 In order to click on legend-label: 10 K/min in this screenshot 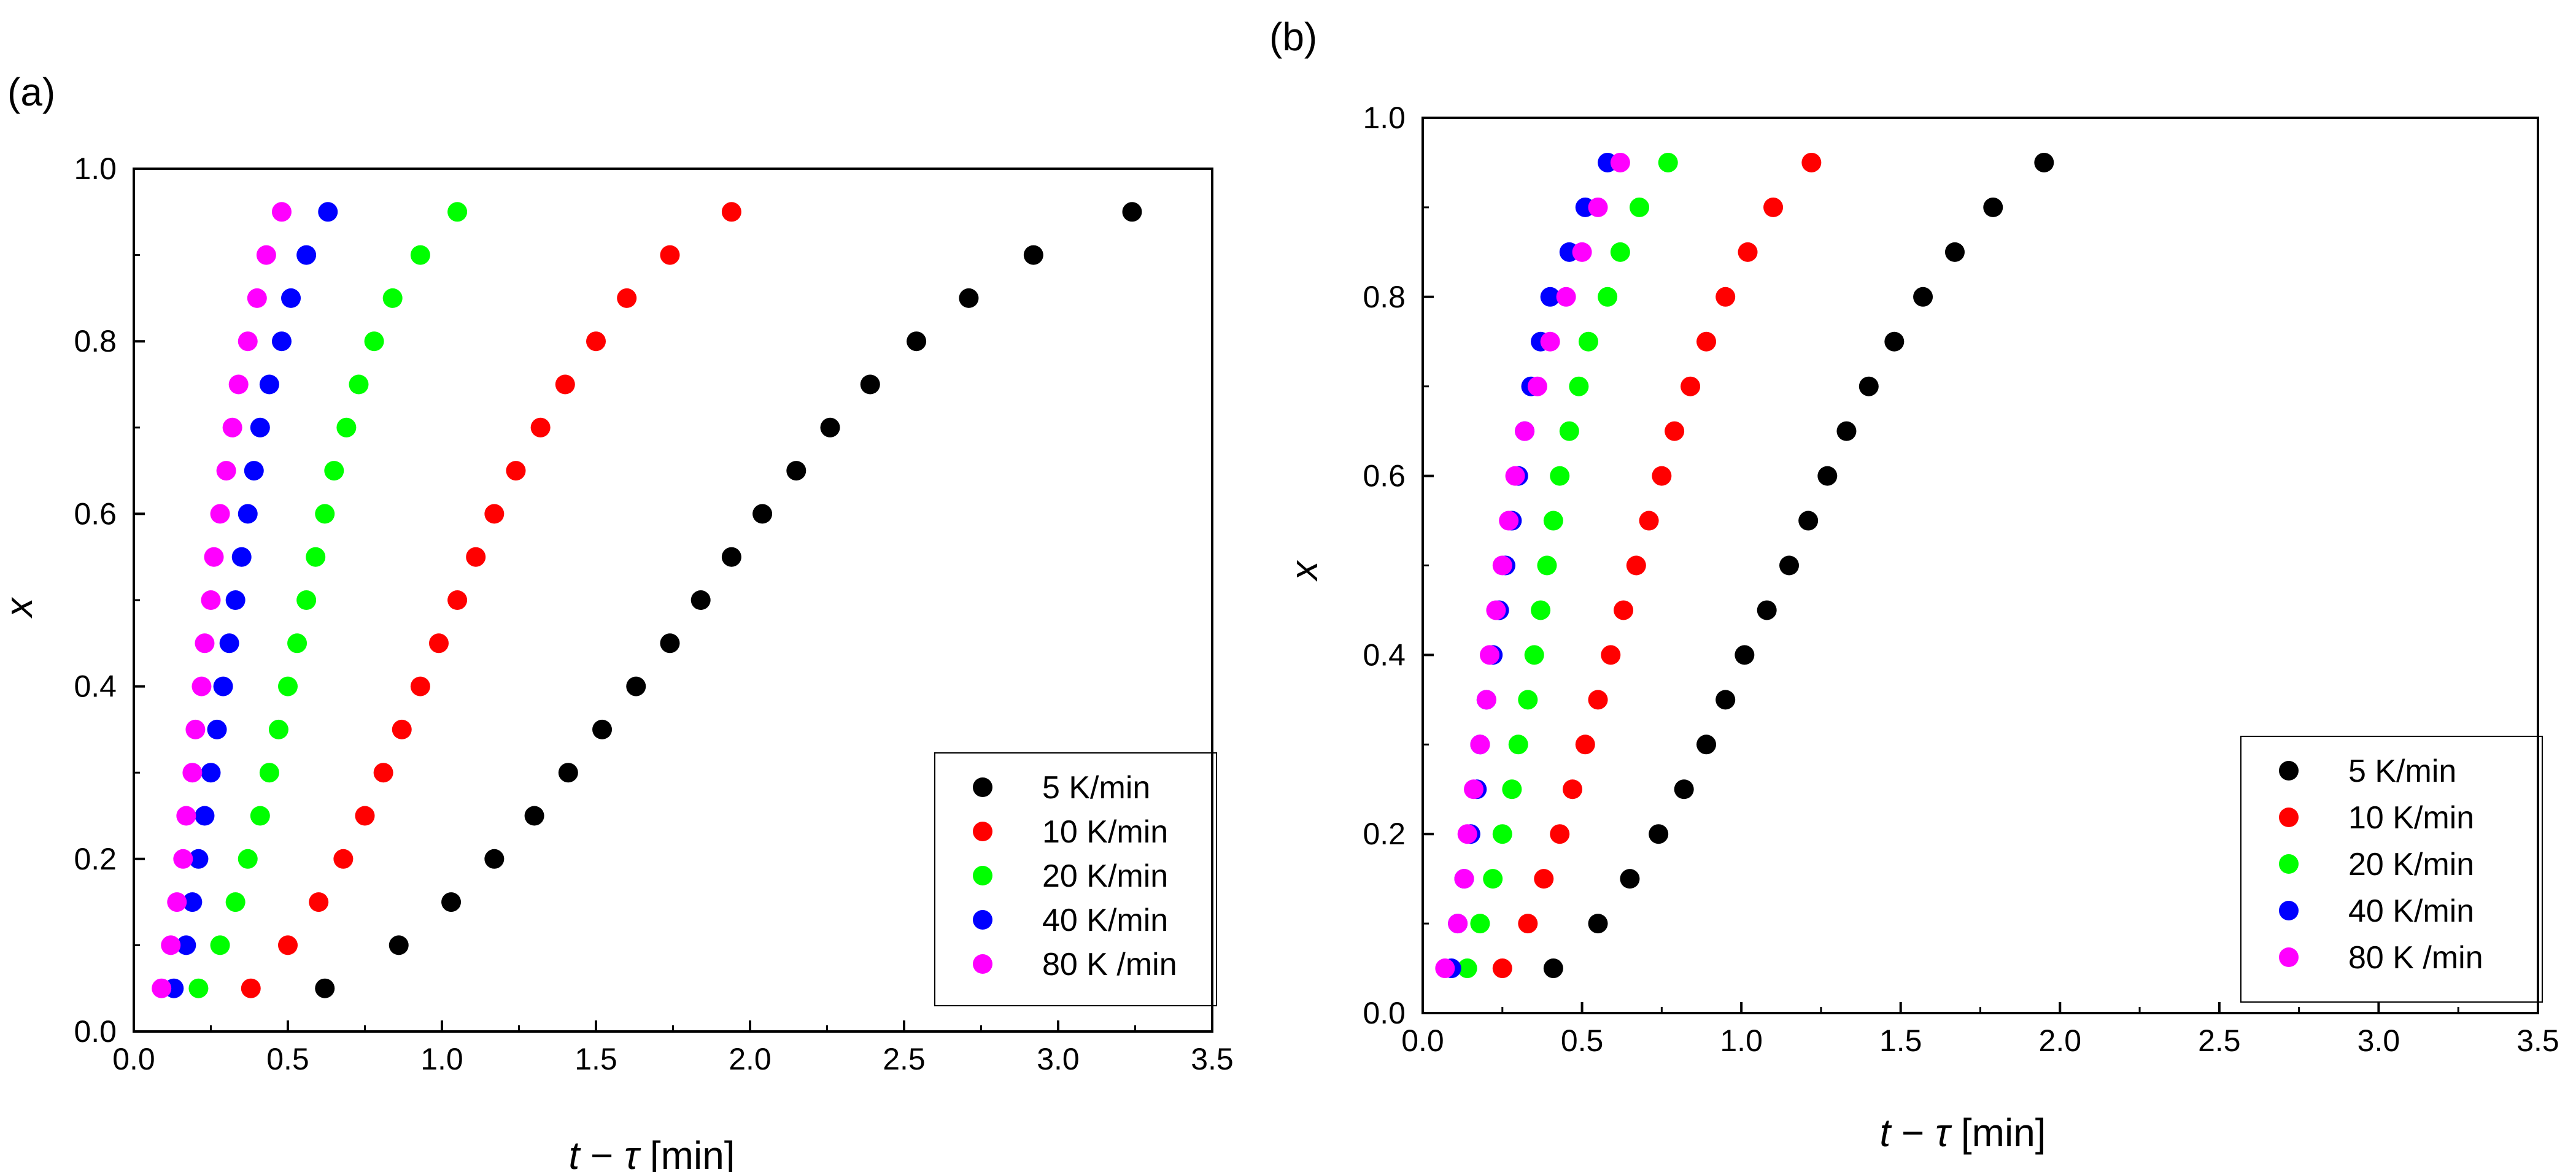, I will do `click(2411, 818)`.